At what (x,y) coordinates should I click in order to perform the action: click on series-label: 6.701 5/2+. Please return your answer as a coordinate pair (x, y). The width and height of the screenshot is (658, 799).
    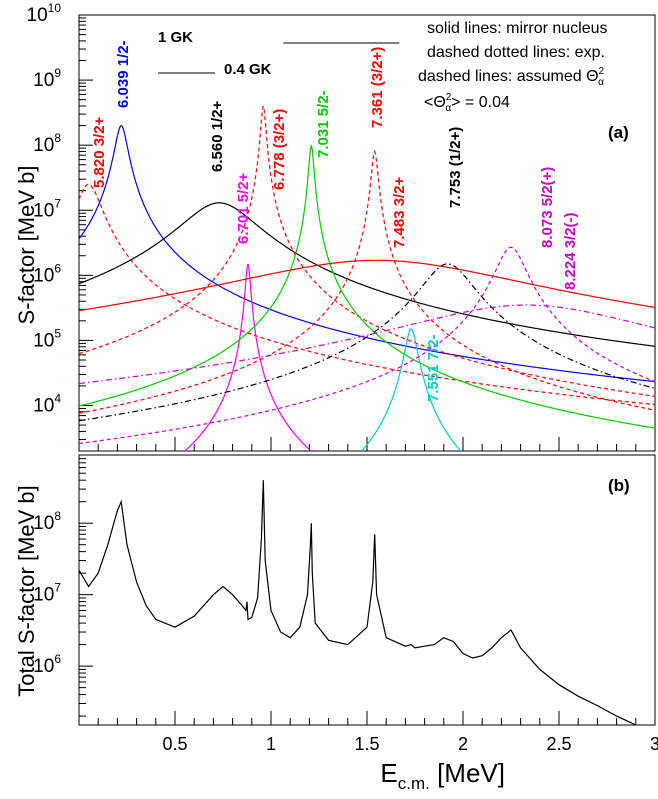
    Looking at the image, I should click on (243, 208).